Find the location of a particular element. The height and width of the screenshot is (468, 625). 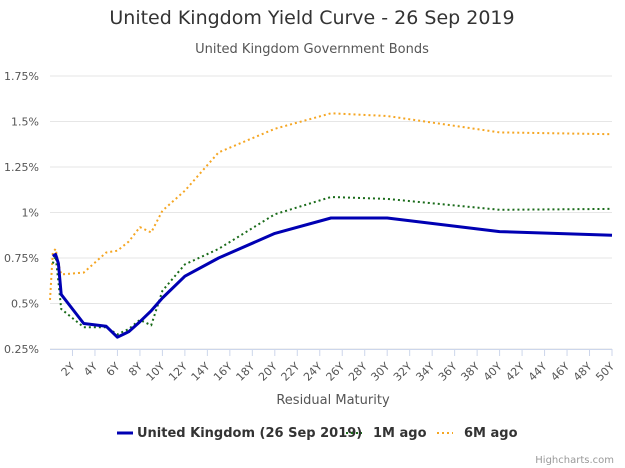

x-tick-label: 46Y is located at coordinates (560, 372).